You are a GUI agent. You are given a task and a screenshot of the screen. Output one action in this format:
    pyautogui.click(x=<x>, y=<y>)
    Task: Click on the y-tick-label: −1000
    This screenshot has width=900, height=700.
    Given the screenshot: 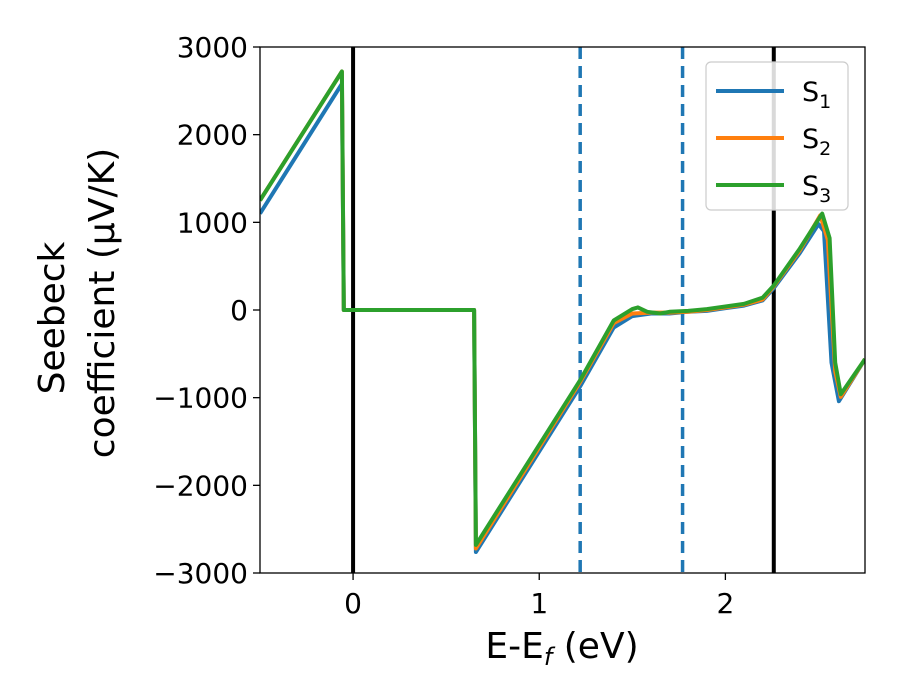 What is the action you would take?
    pyautogui.click(x=200, y=398)
    